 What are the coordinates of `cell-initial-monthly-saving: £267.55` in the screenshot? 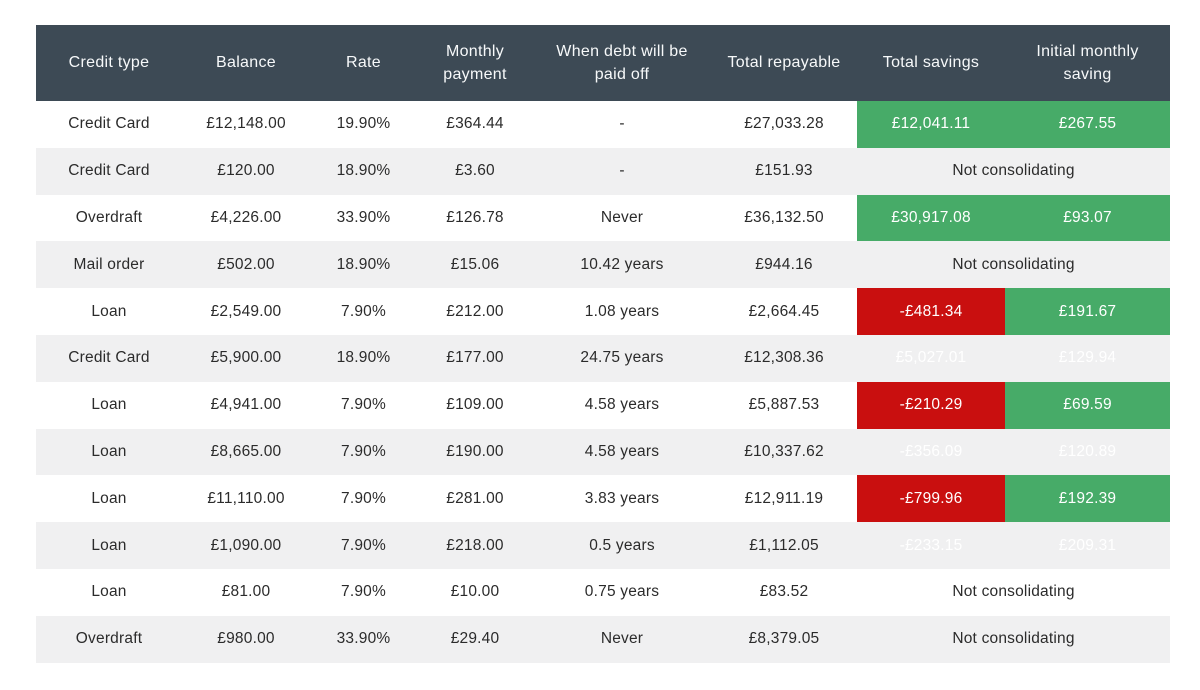 It's located at (1087, 124).